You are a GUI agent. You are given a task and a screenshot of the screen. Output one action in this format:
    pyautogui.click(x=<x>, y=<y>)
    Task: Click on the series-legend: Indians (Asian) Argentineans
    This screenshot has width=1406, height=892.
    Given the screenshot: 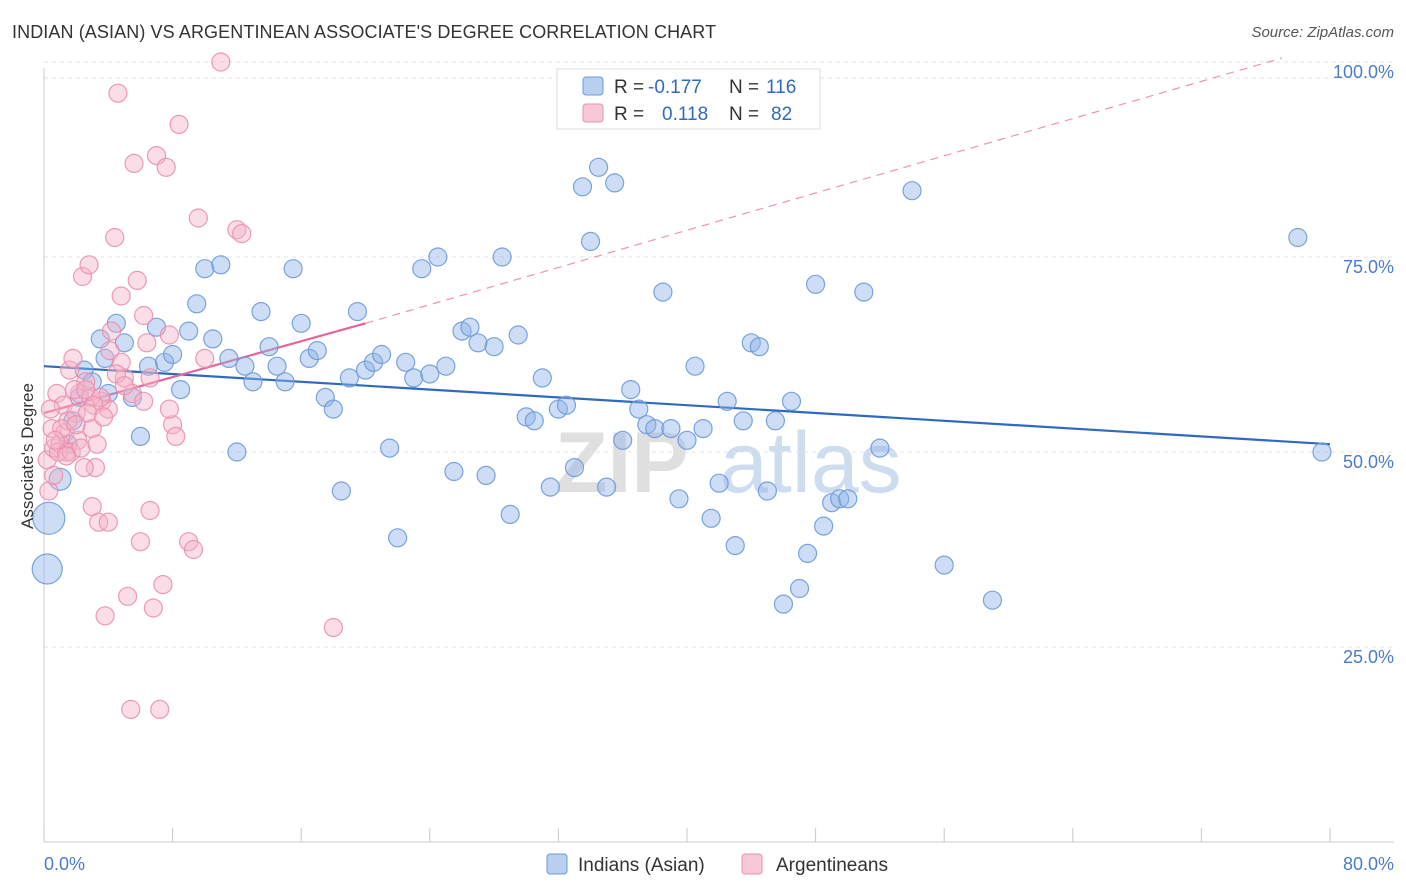 What is the action you would take?
    pyautogui.click(x=717, y=864)
    